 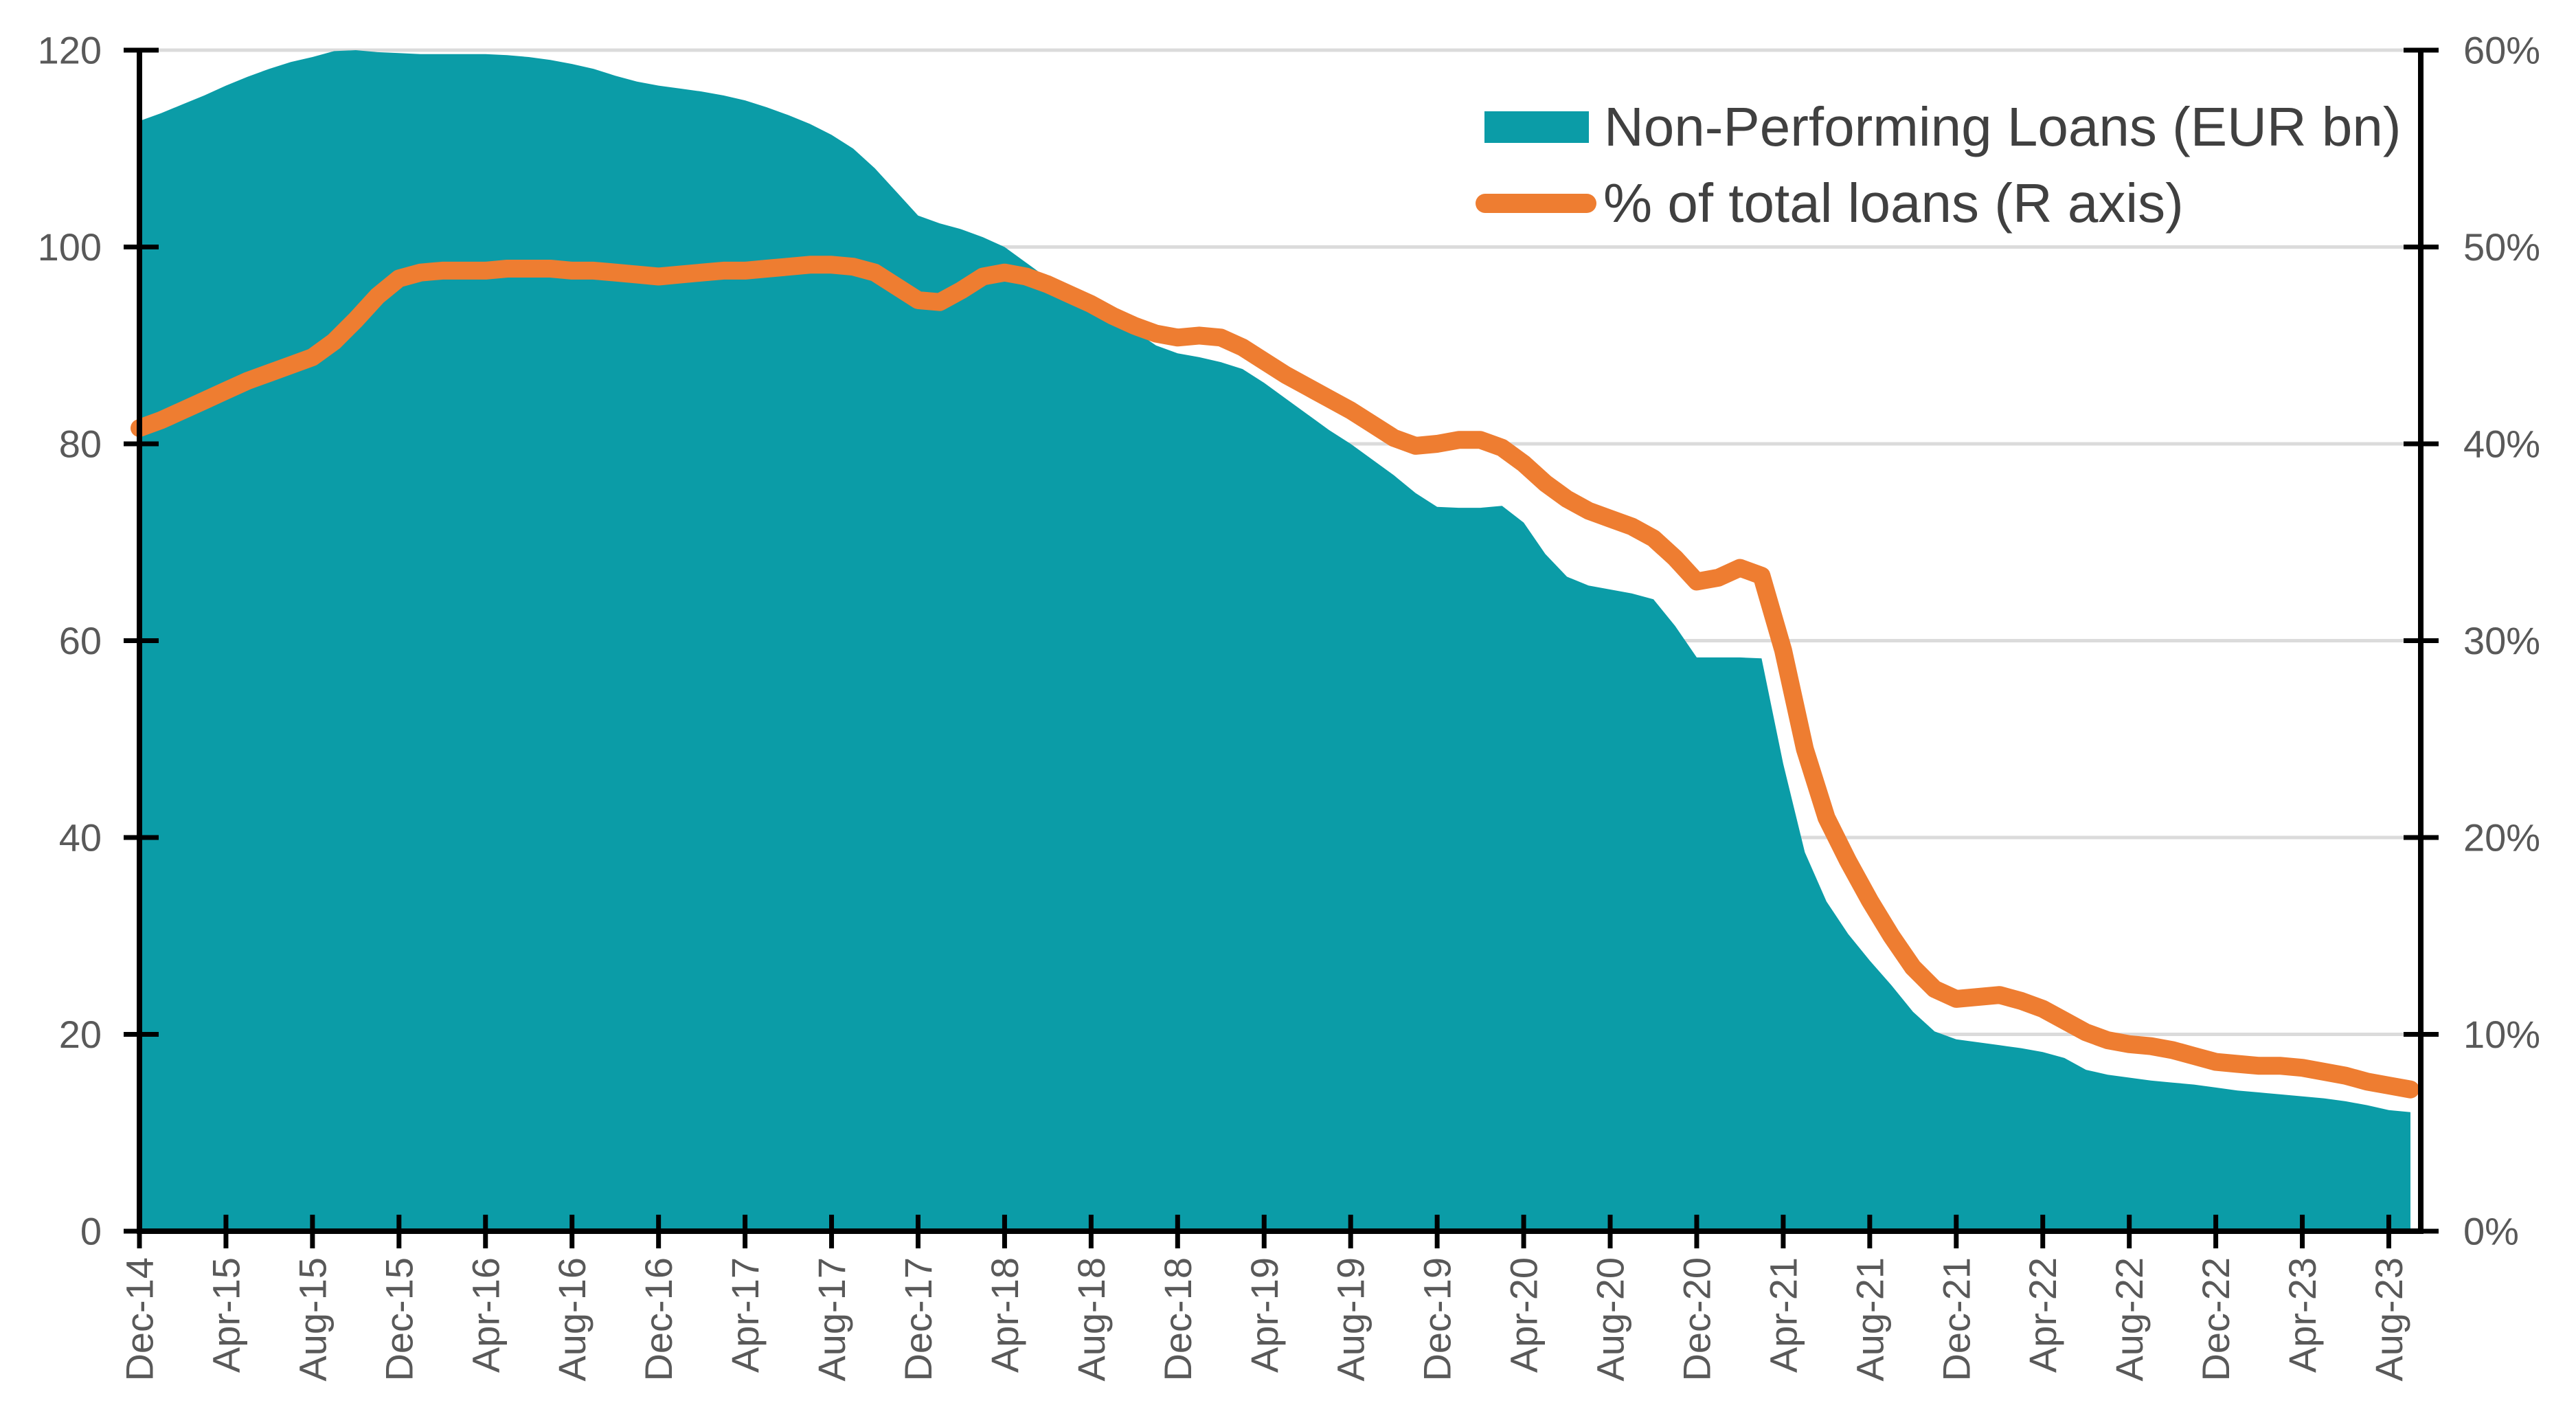 I want to click on left-axis-tick-label: 100, so click(x=70, y=247).